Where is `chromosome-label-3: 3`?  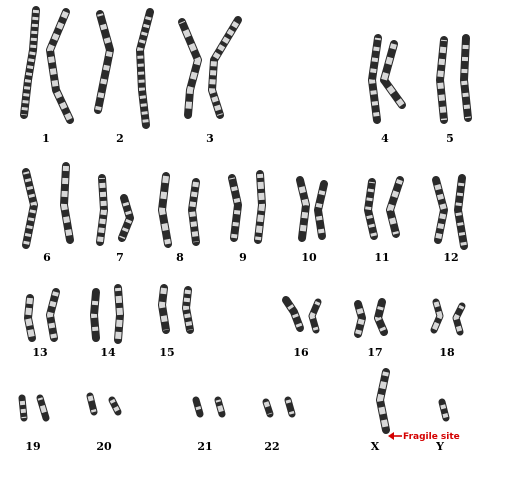 chromosome-label-3: 3 is located at coordinates (210, 138).